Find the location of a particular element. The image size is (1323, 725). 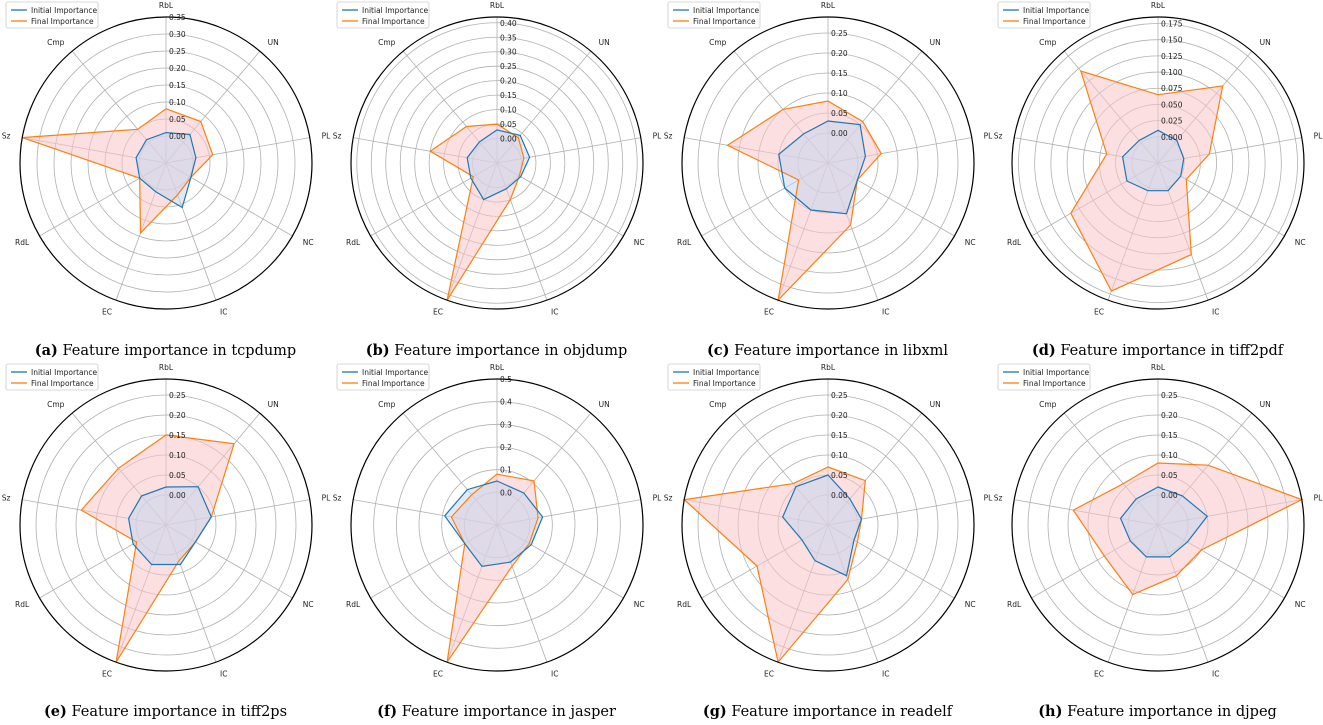

caption-text: Feature importance in tiff2pdf is located at coordinates (1172, 351).